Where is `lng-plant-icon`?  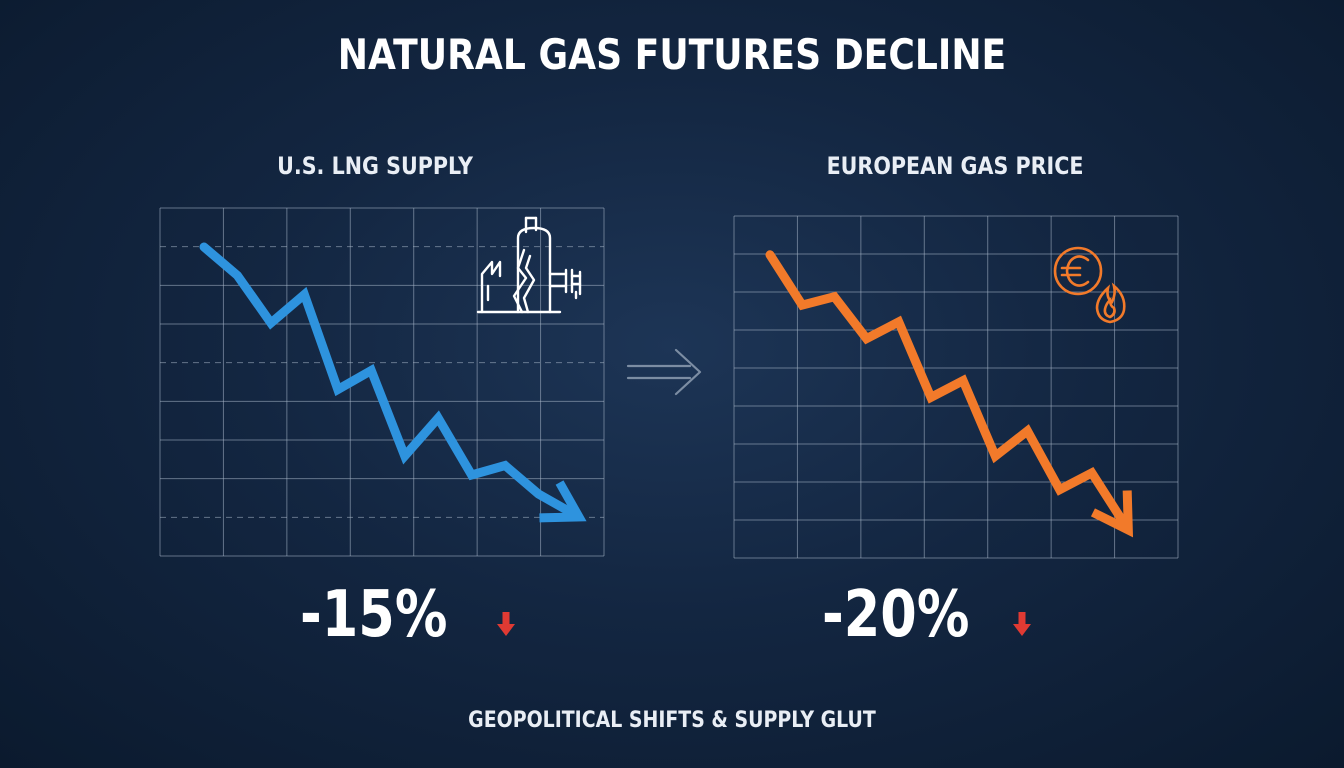
lng-plant-icon is located at coordinates (529, 265).